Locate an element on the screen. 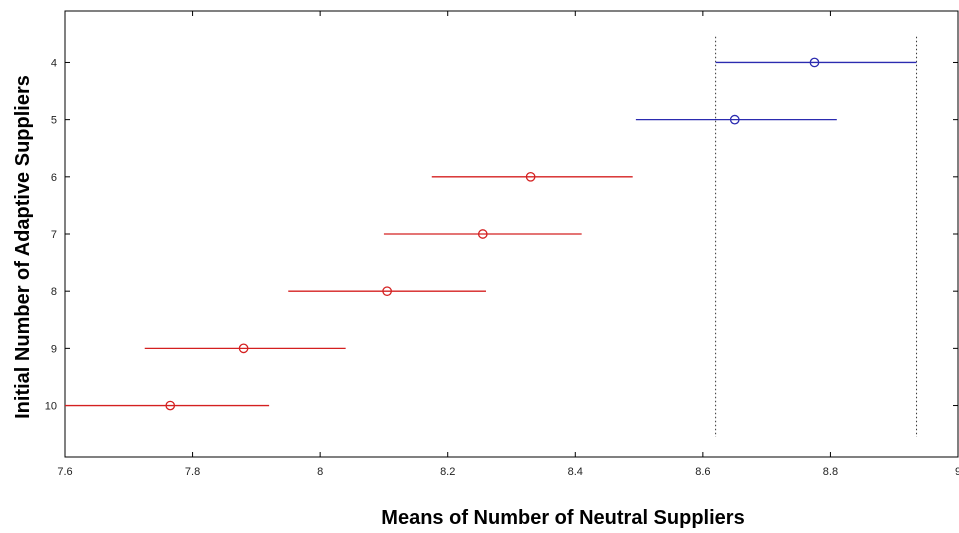 The width and height of the screenshot is (959, 533). x-tick-label: 7.6 is located at coordinates (64, 472).